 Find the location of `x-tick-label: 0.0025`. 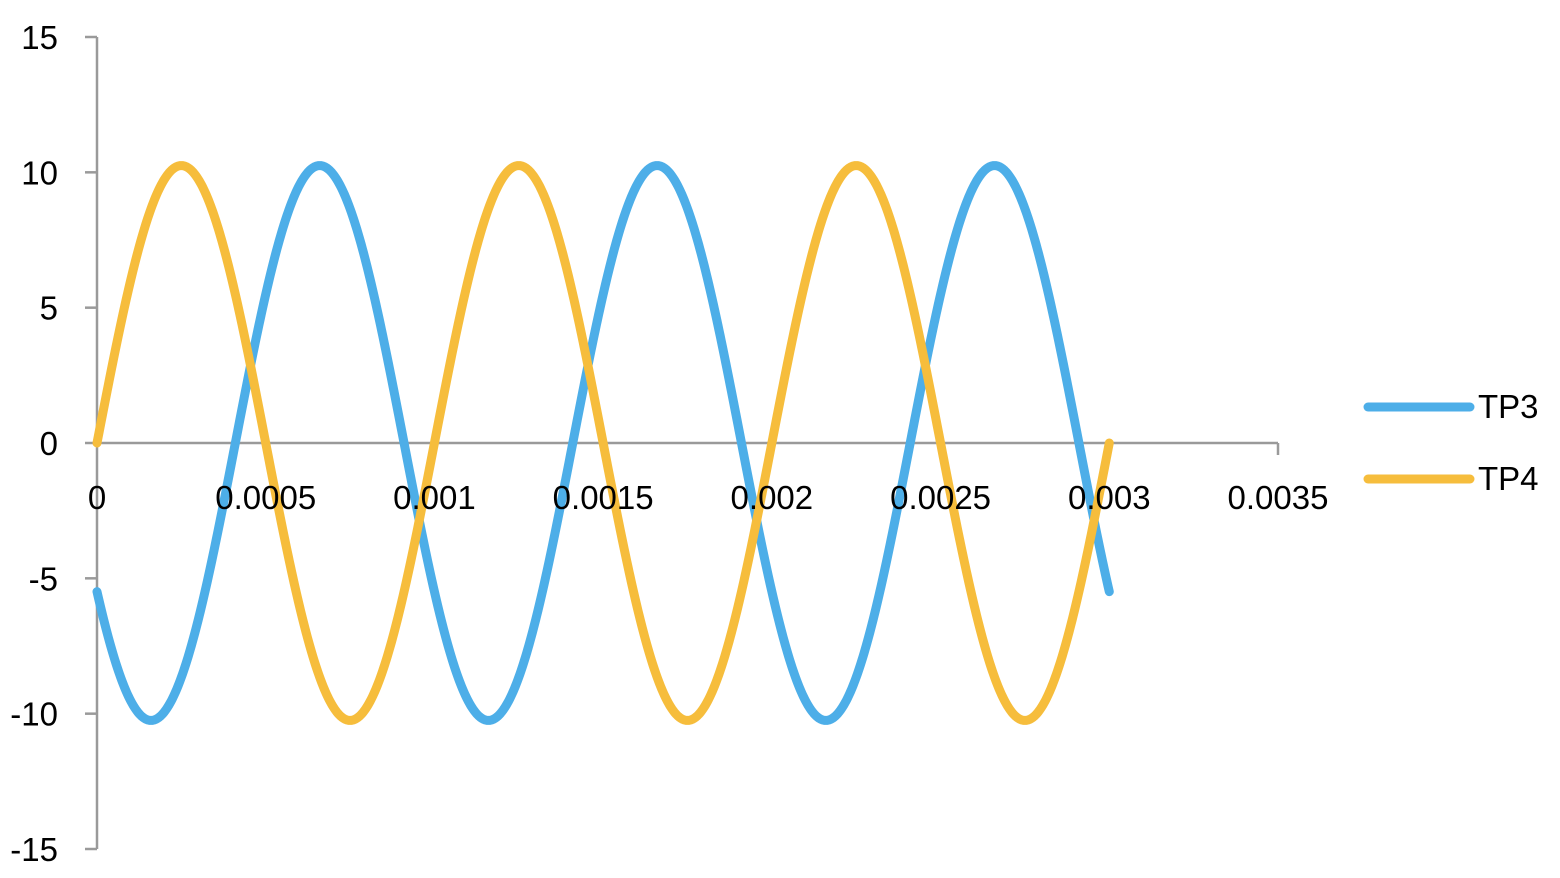

x-tick-label: 0.0025 is located at coordinates (940, 497).